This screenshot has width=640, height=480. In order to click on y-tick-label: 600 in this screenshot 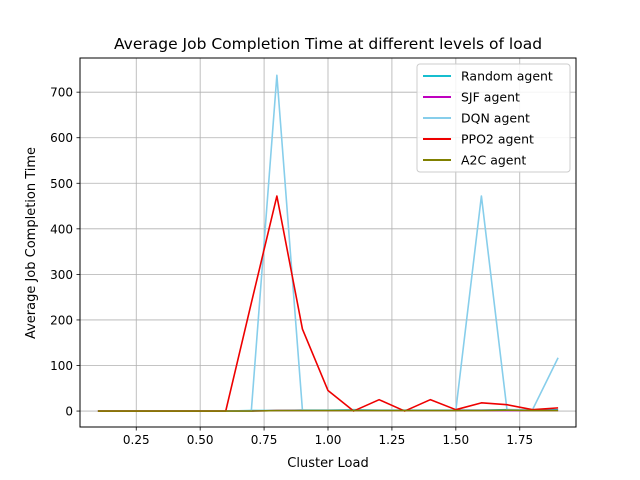, I will do `click(61, 138)`.